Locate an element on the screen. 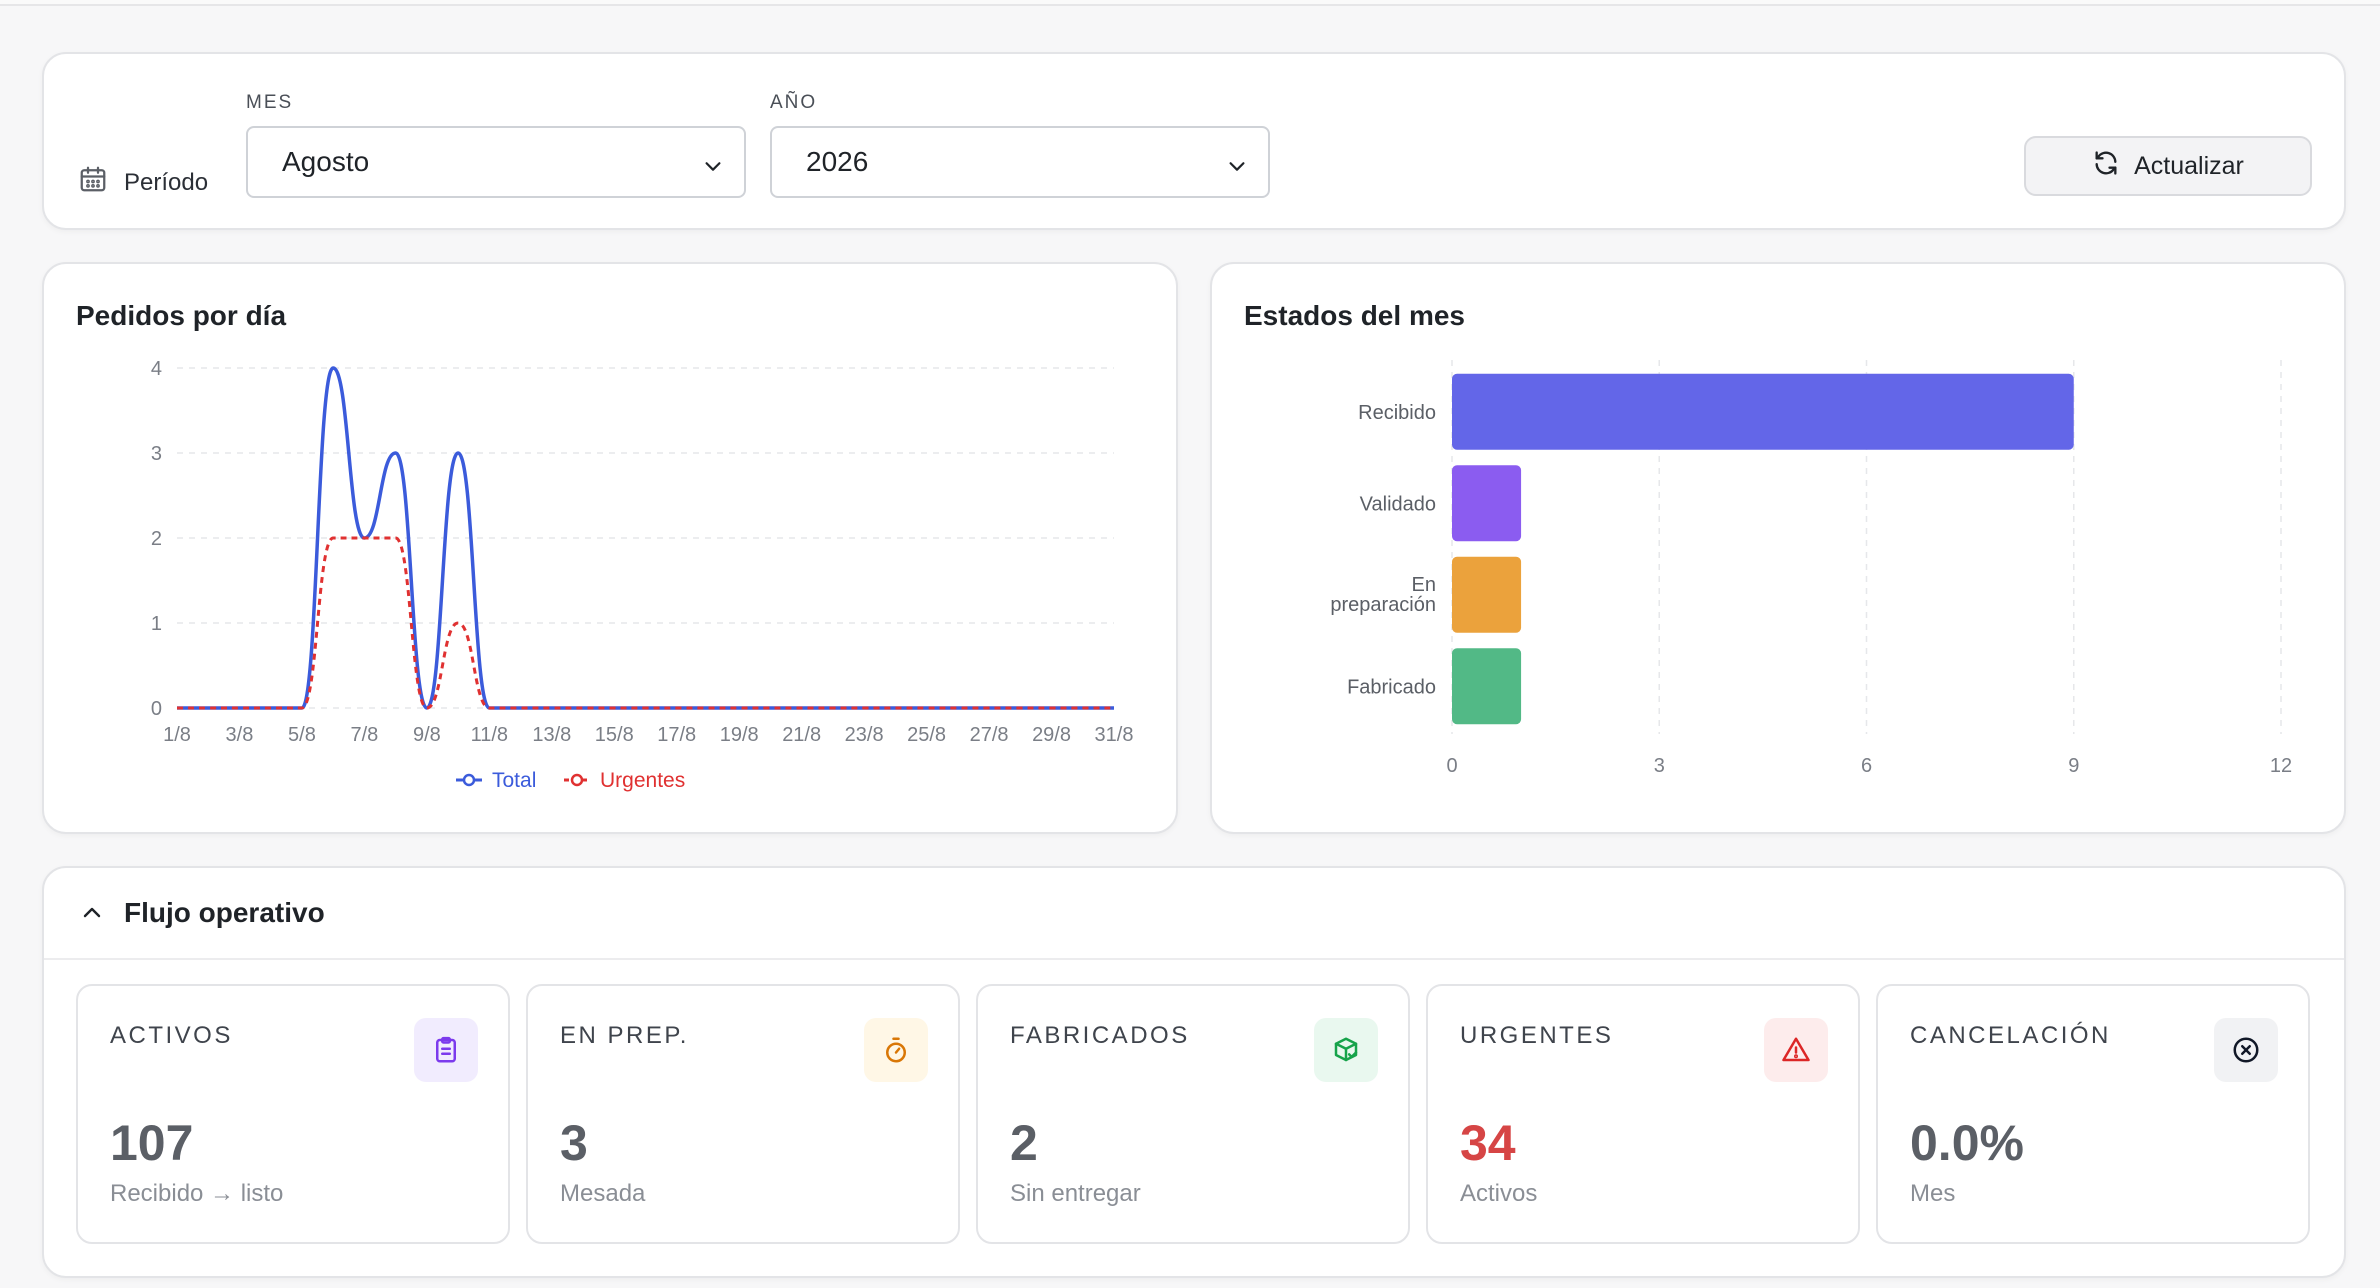  line-chart-title: Pedidos por día is located at coordinates (181, 315).